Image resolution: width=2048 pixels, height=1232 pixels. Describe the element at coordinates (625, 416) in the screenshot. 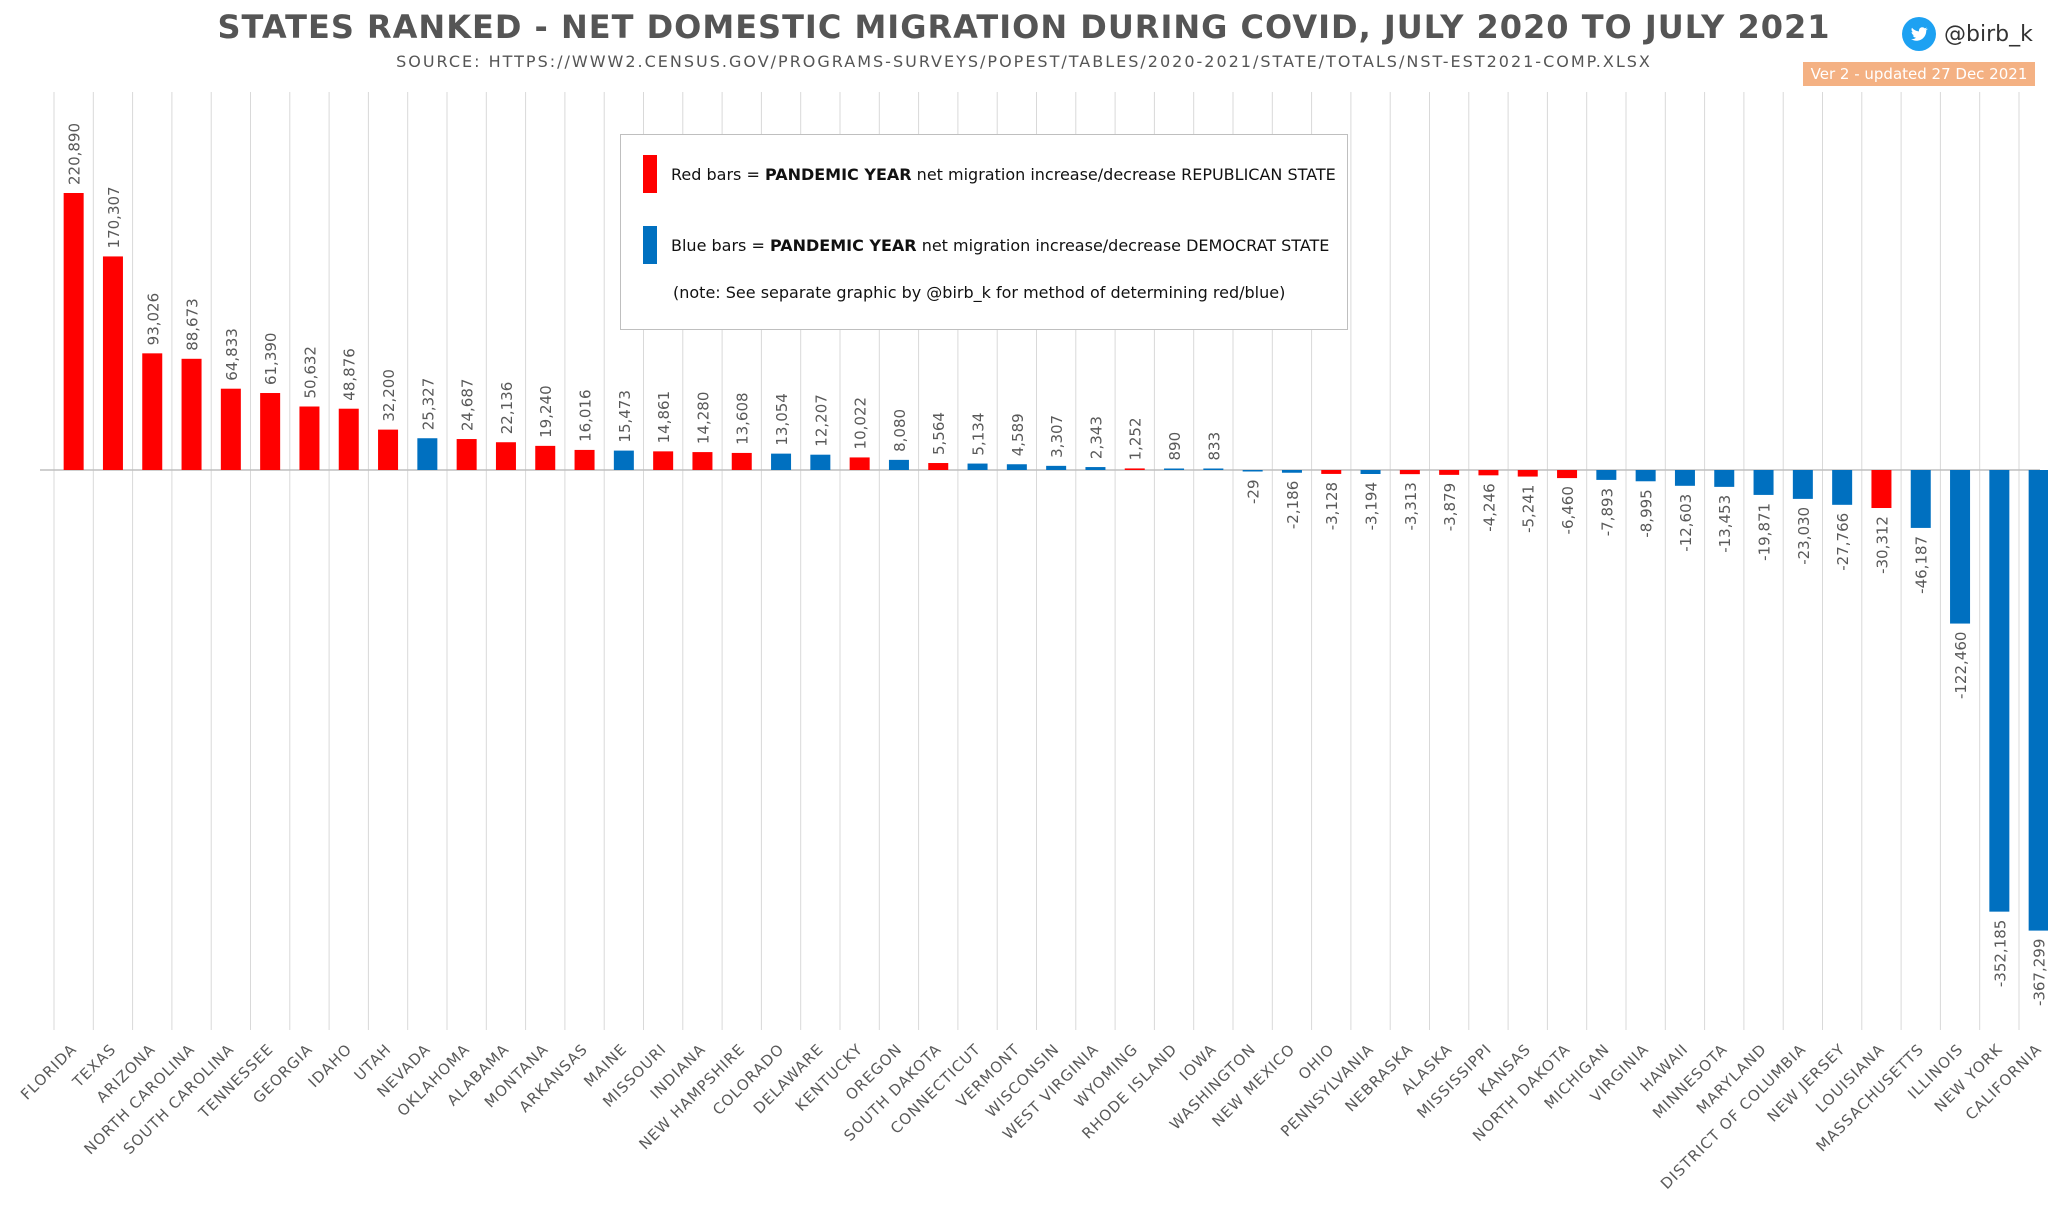

I see `value-label: 15,473` at that location.